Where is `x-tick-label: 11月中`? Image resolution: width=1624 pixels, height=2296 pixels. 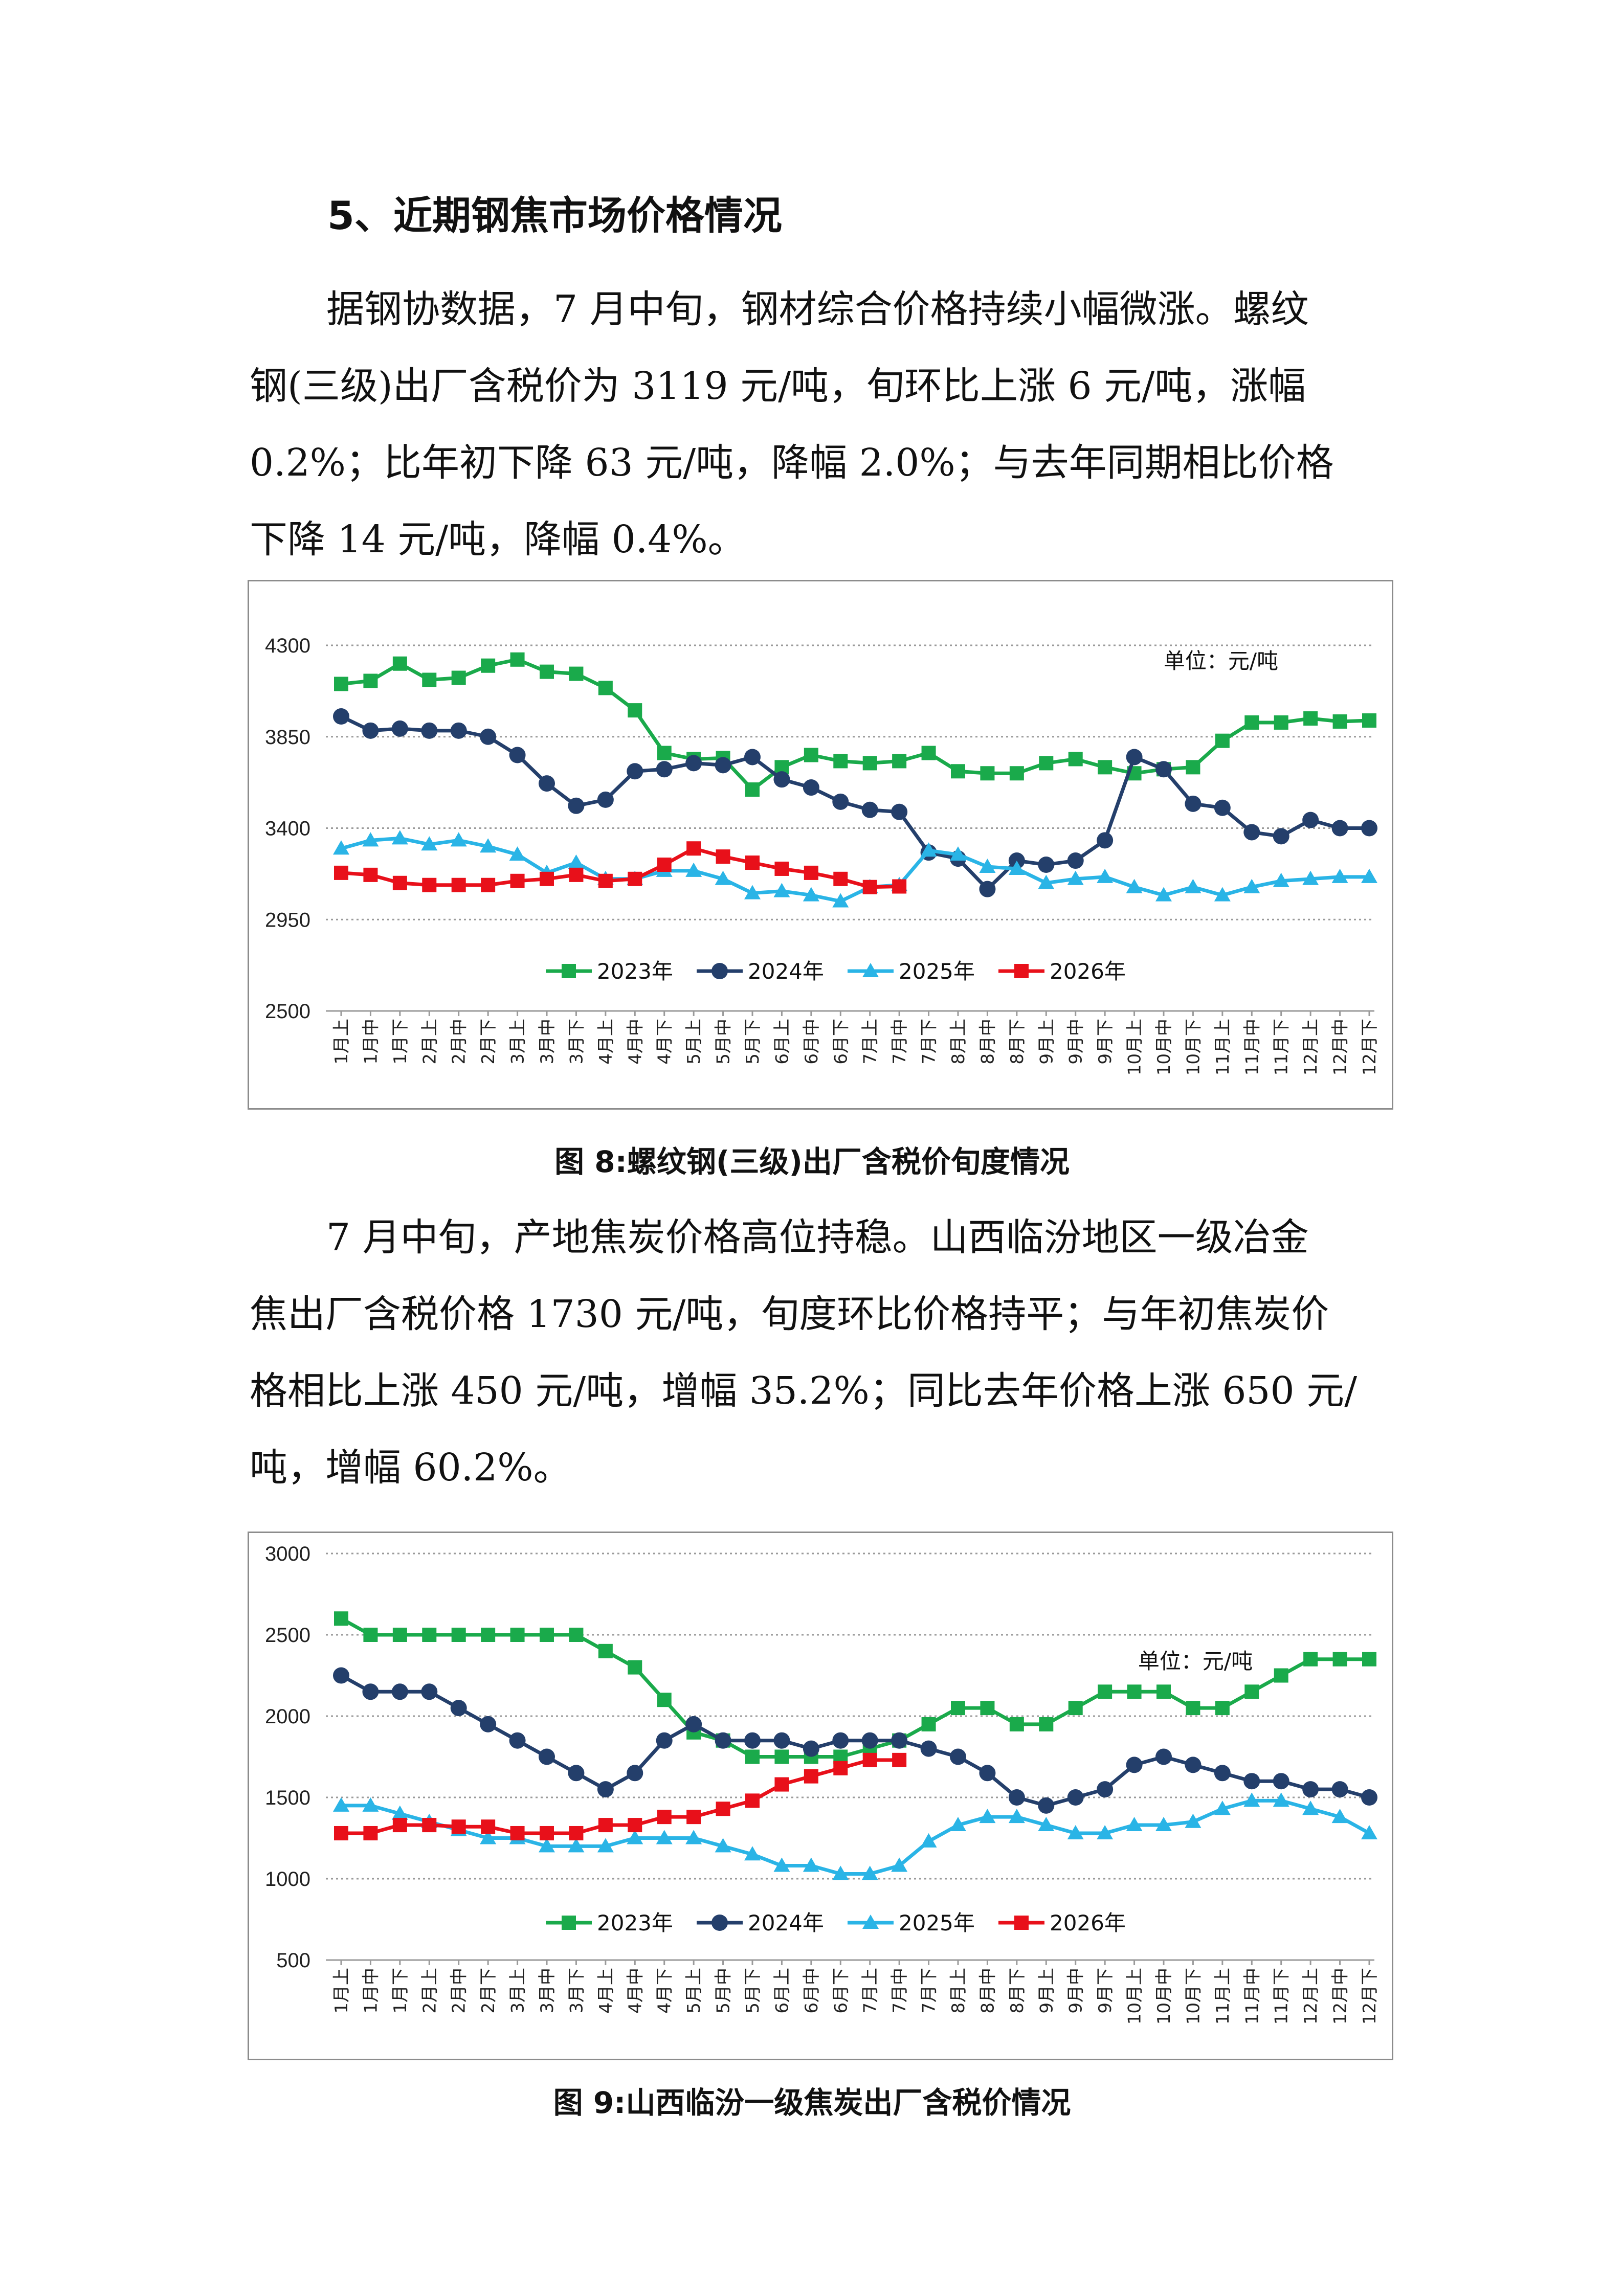
x-tick-label: 11月中 is located at coordinates (1252, 1996).